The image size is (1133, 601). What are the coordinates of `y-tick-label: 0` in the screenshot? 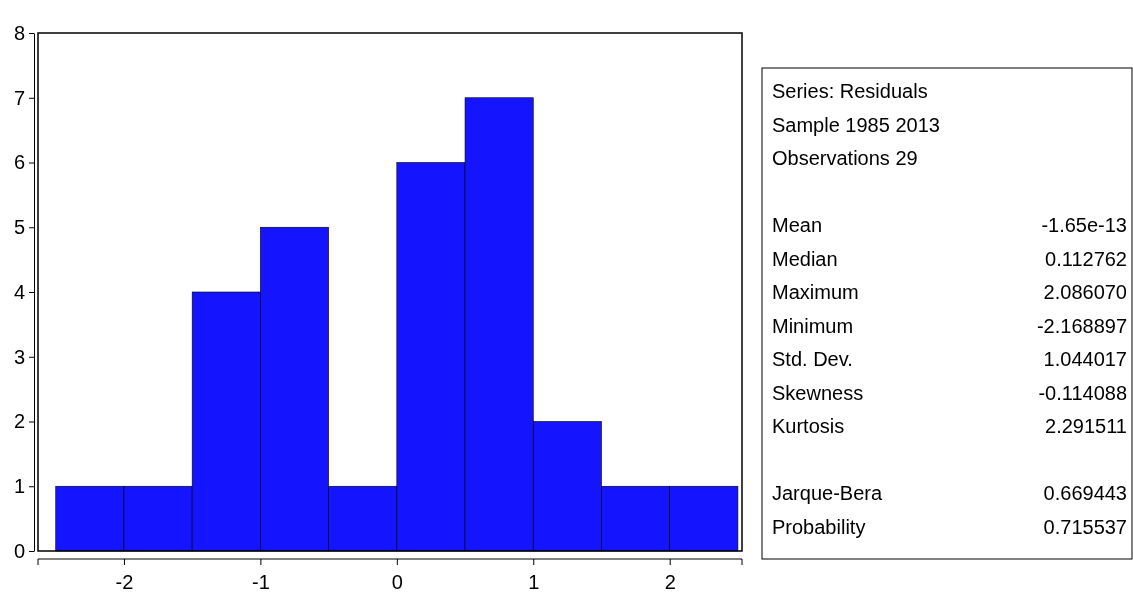 It's located at (19, 550).